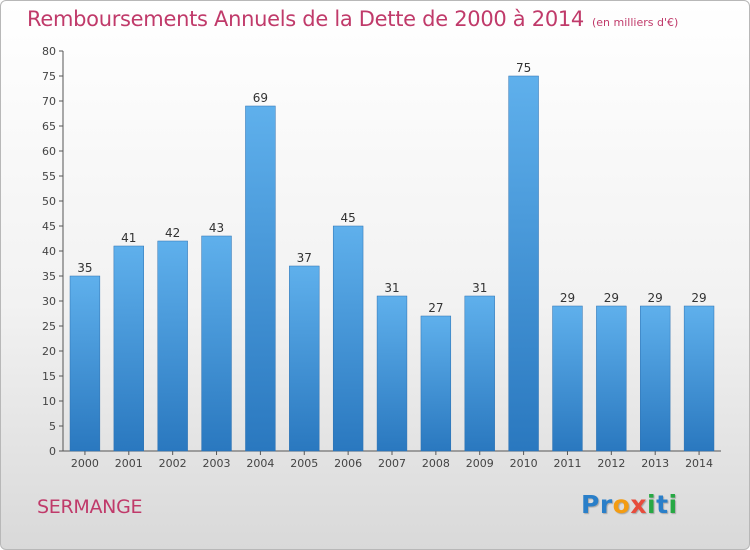  I want to click on data-label-2001: 41, so click(128, 238).